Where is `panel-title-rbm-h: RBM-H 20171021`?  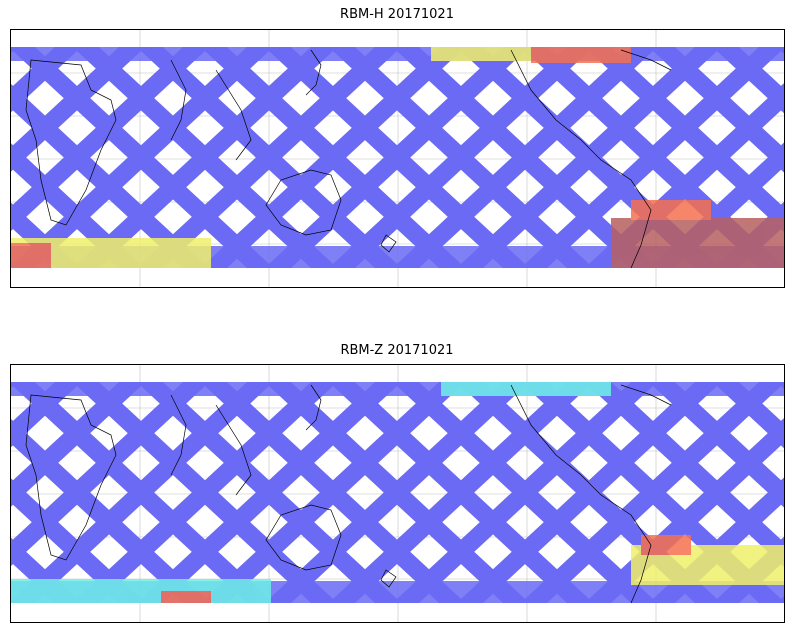 panel-title-rbm-h: RBM-H 20171021 is located at coordinates (397, 14).